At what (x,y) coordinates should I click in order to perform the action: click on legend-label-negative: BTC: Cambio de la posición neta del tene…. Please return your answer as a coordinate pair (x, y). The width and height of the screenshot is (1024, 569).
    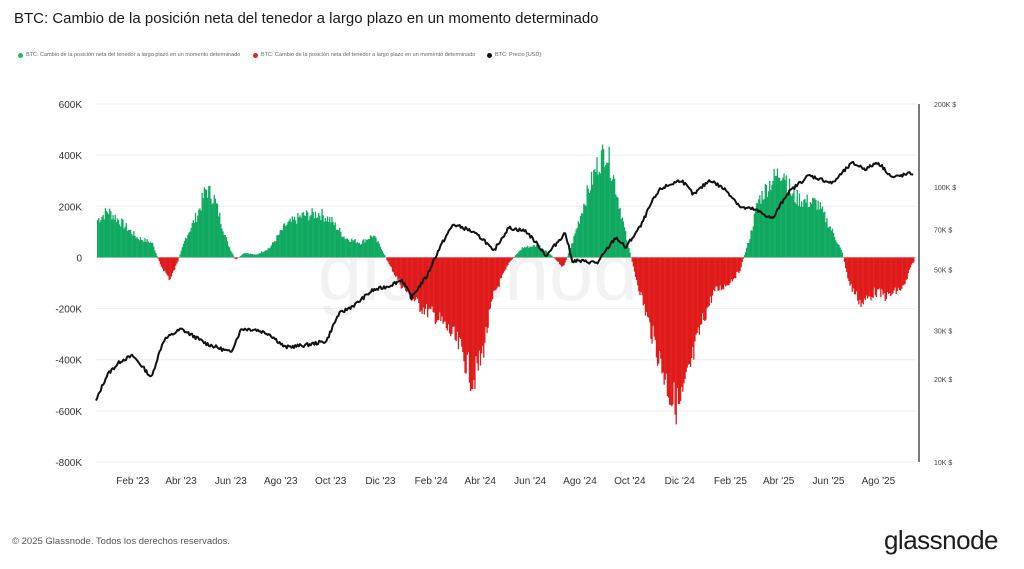
    Looking at the image, I should click on (368, 55).